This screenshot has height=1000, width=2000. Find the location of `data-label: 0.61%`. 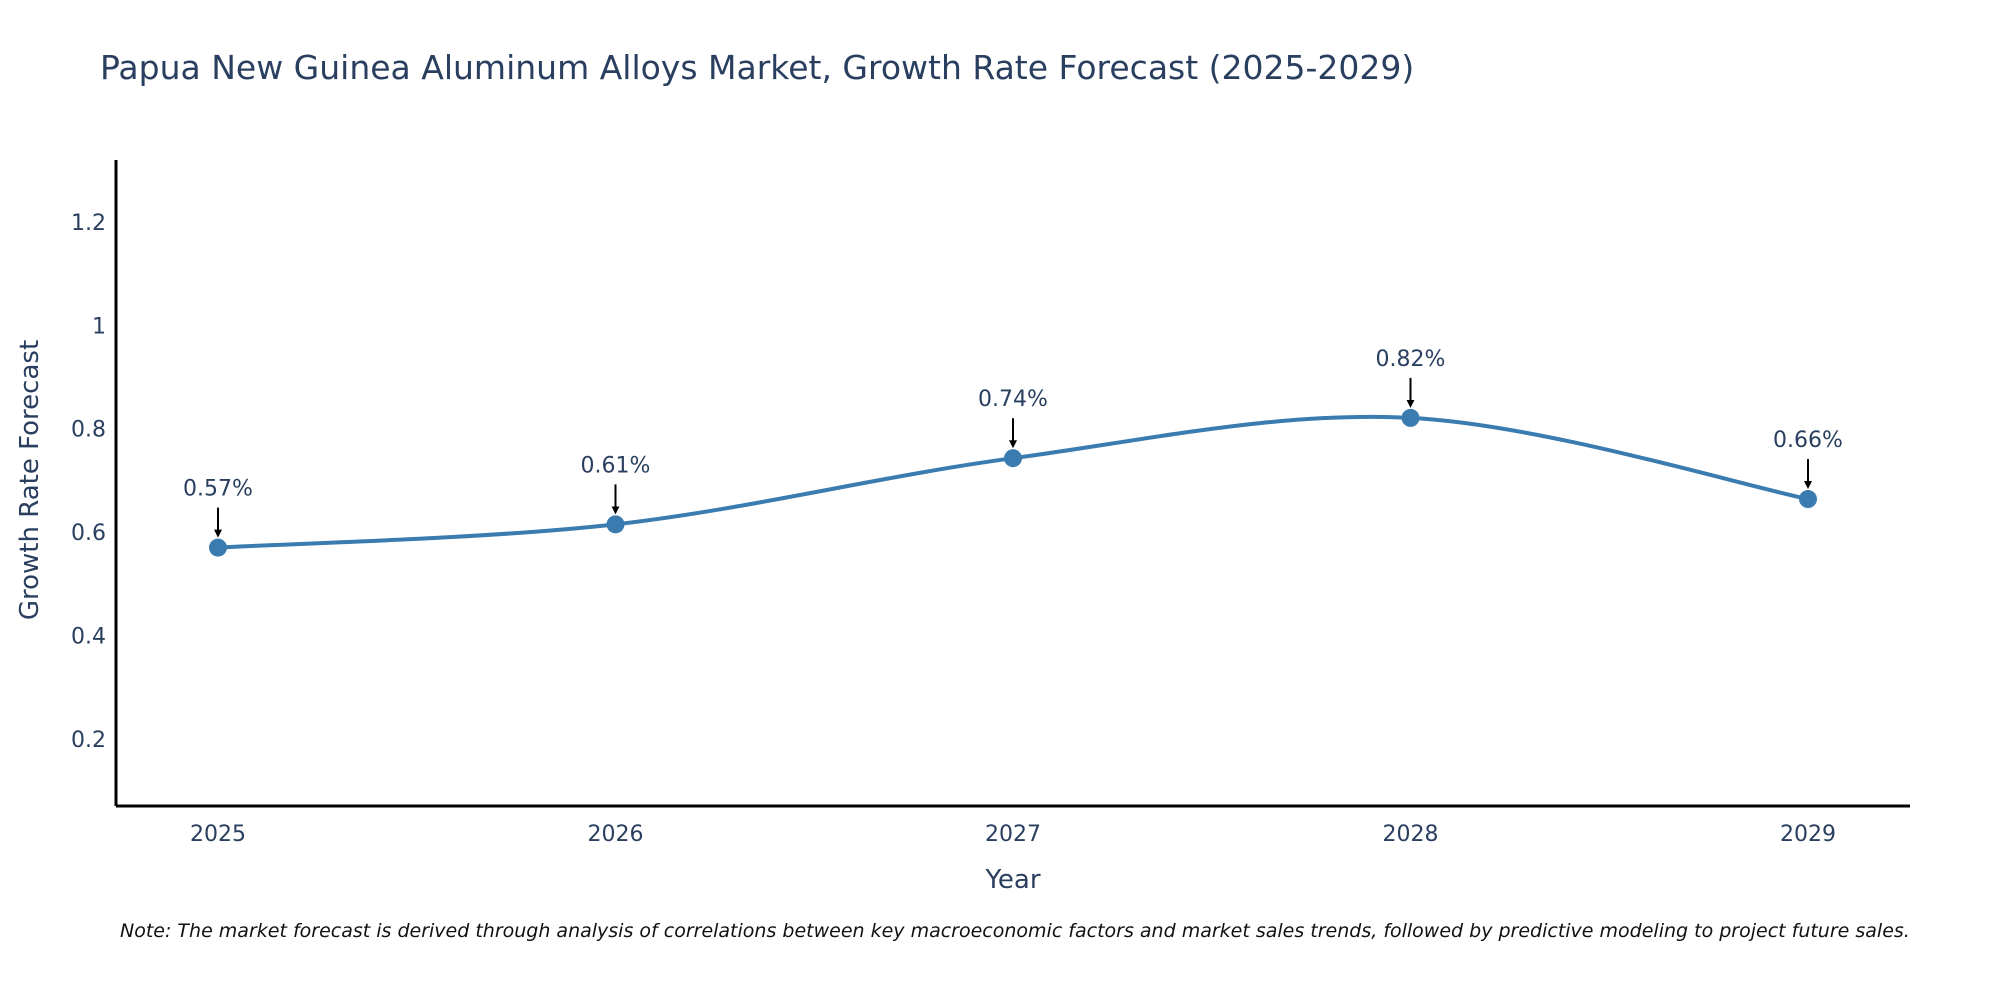

data-label: 0.61% is located at coordinates (616, 465).